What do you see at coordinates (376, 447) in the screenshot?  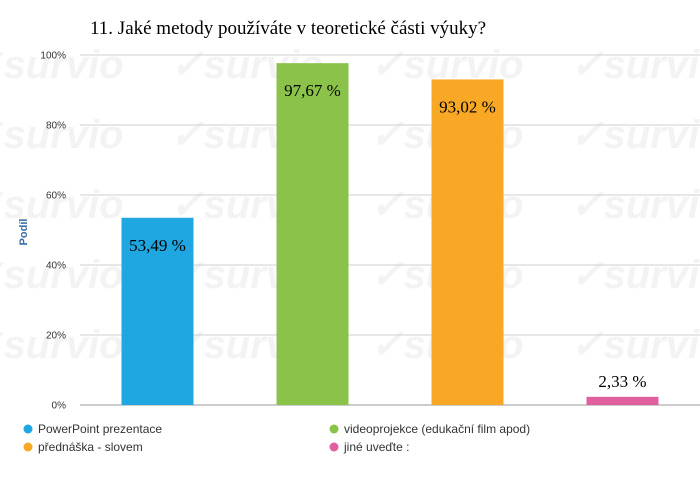 I see `legend-label: jiné uveďte :` at bounding box center [376, 447].